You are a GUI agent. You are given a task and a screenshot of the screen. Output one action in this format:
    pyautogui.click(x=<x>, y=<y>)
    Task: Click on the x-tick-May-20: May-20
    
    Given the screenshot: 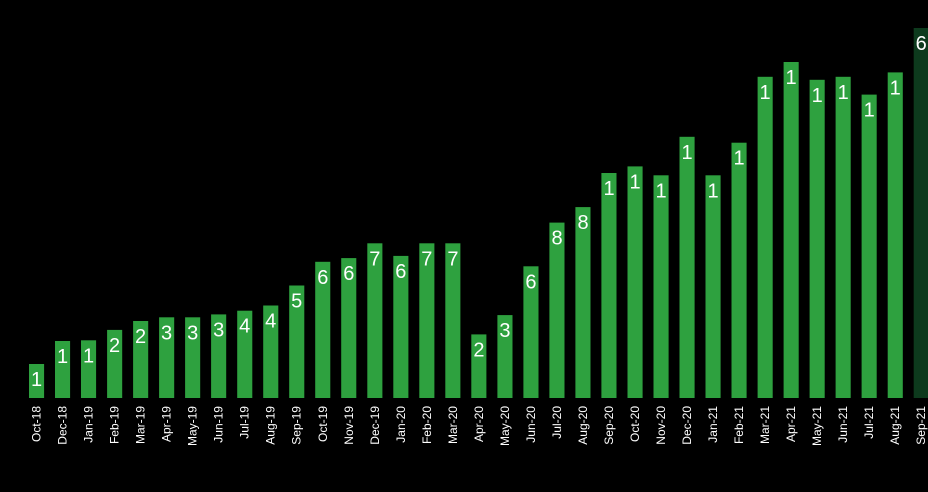 What is the action you would take?
    pyautogui.click(x=505, y=426)
    